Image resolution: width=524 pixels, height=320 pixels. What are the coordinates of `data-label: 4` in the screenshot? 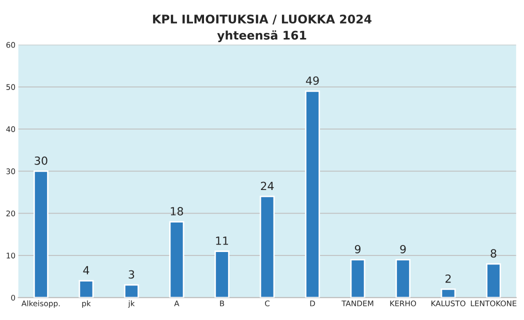 It's located at (86, 270).